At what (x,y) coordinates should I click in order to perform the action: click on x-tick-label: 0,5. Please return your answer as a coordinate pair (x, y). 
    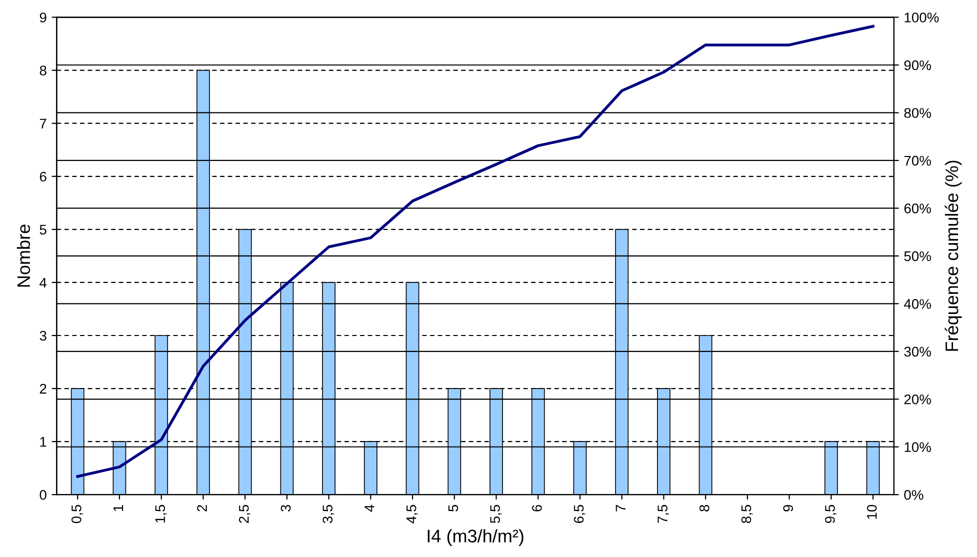
    Looking at the image, I should click on (77, 514).